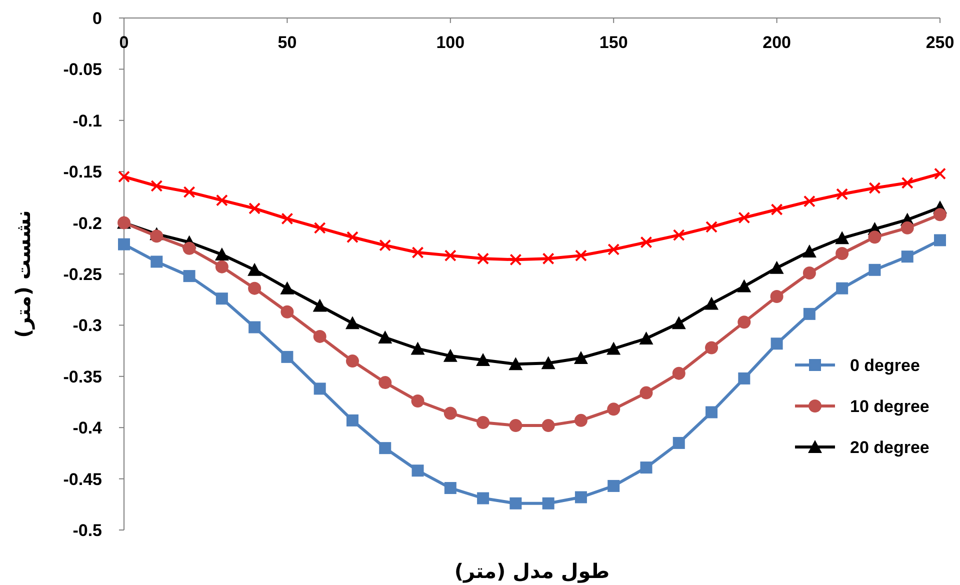  Describe the element at coordinates (97, 18) in the screenshot. I see `y-tick-label: 0` at that location.